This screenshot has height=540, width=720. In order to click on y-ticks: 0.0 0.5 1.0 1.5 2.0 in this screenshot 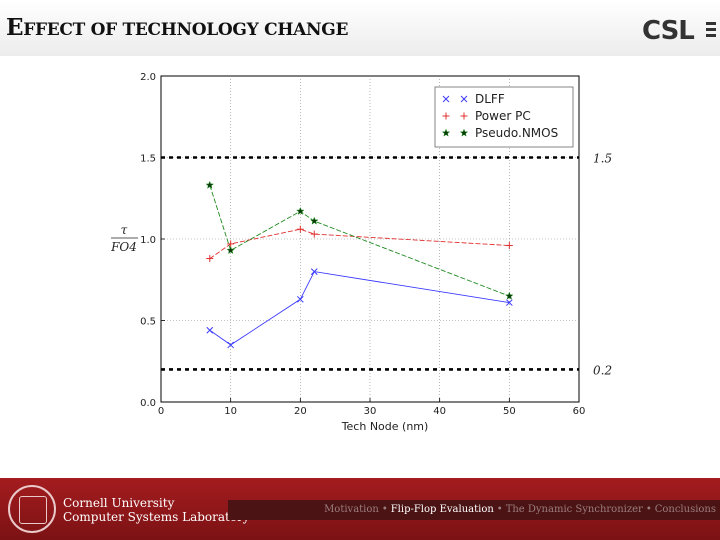, I will do `click(152, 240)`.